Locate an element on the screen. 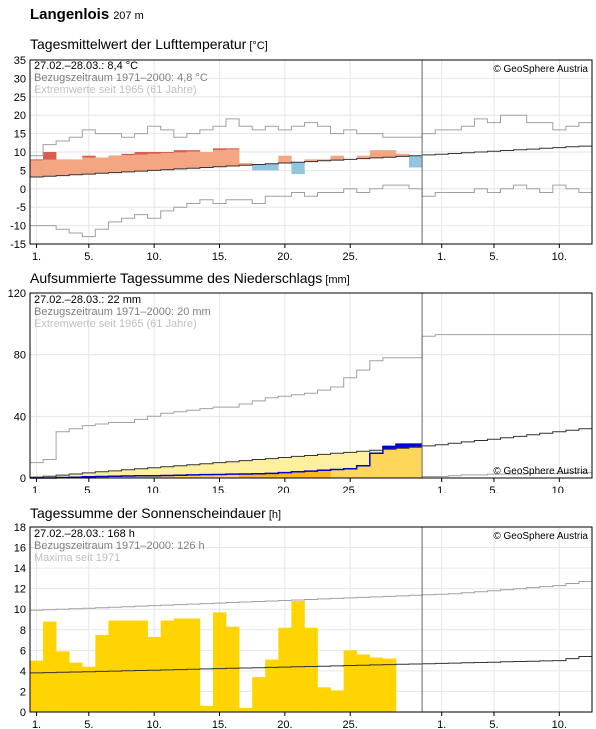 This screenshot has width=596, height=729. y-tick-label: 120 is located at coordinates (17, 294).